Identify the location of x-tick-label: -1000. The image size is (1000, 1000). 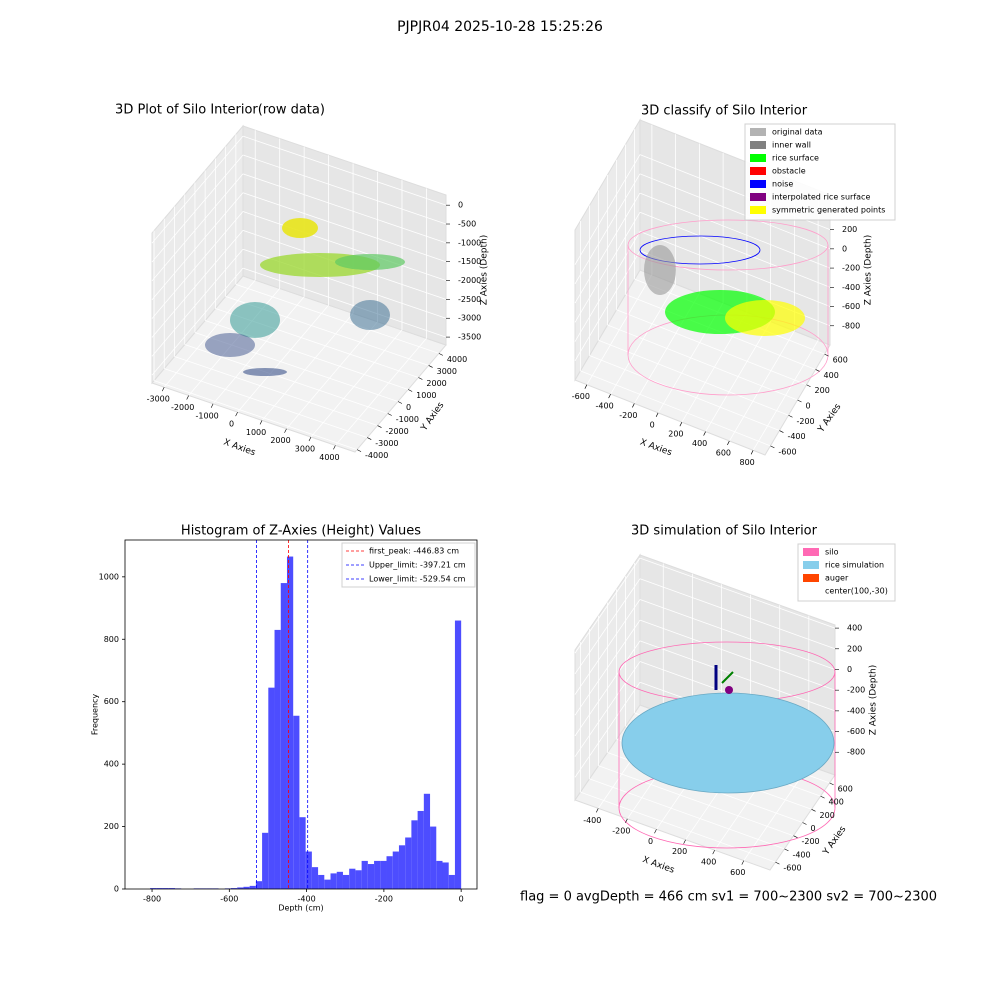
(207, 415).